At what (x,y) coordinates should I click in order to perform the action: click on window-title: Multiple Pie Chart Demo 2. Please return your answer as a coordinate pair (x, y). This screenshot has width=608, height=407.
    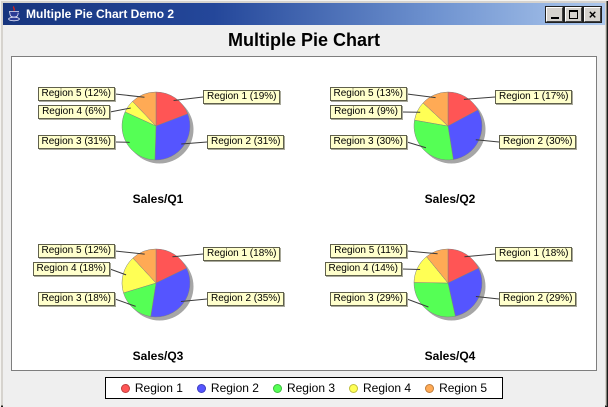
    Looking at the image, I should click on (100, 14).